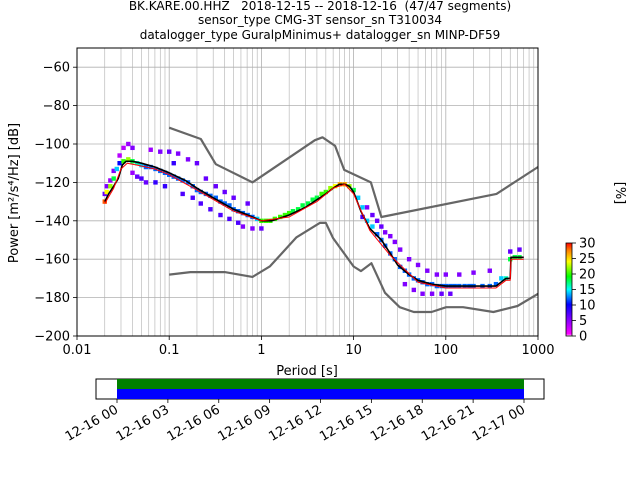  Describe the element at coordinates (52, 337) in the screenshot. I see `y-tick-label: −200` at that location.